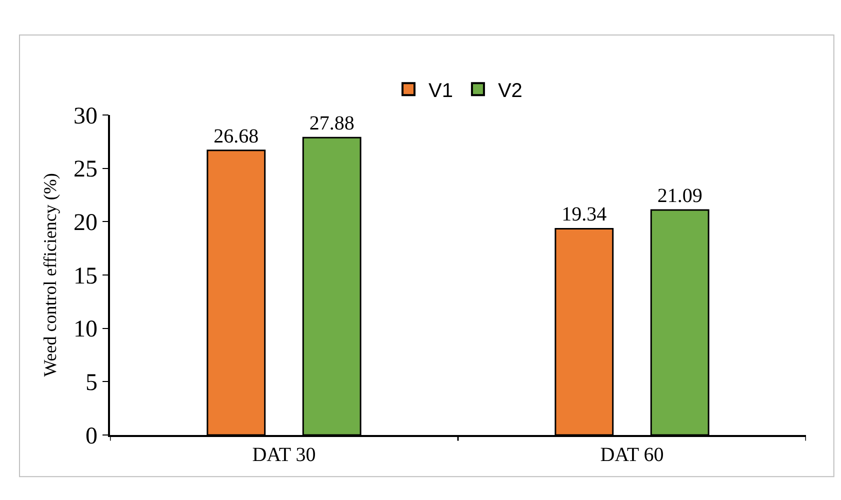 The height and width of the screenshot is (500, 841). What do you see at coordinates (91, 436) in the screenshot?
I see `y-tick-label: 0` at bounding box center [91, 436].